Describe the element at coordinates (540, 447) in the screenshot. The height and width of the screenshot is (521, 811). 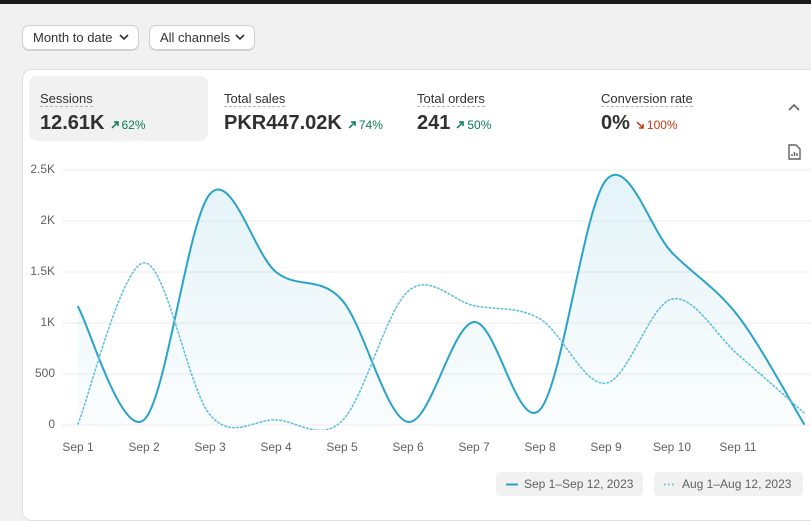
I see `x-tick-label: Sep 8` at that location.